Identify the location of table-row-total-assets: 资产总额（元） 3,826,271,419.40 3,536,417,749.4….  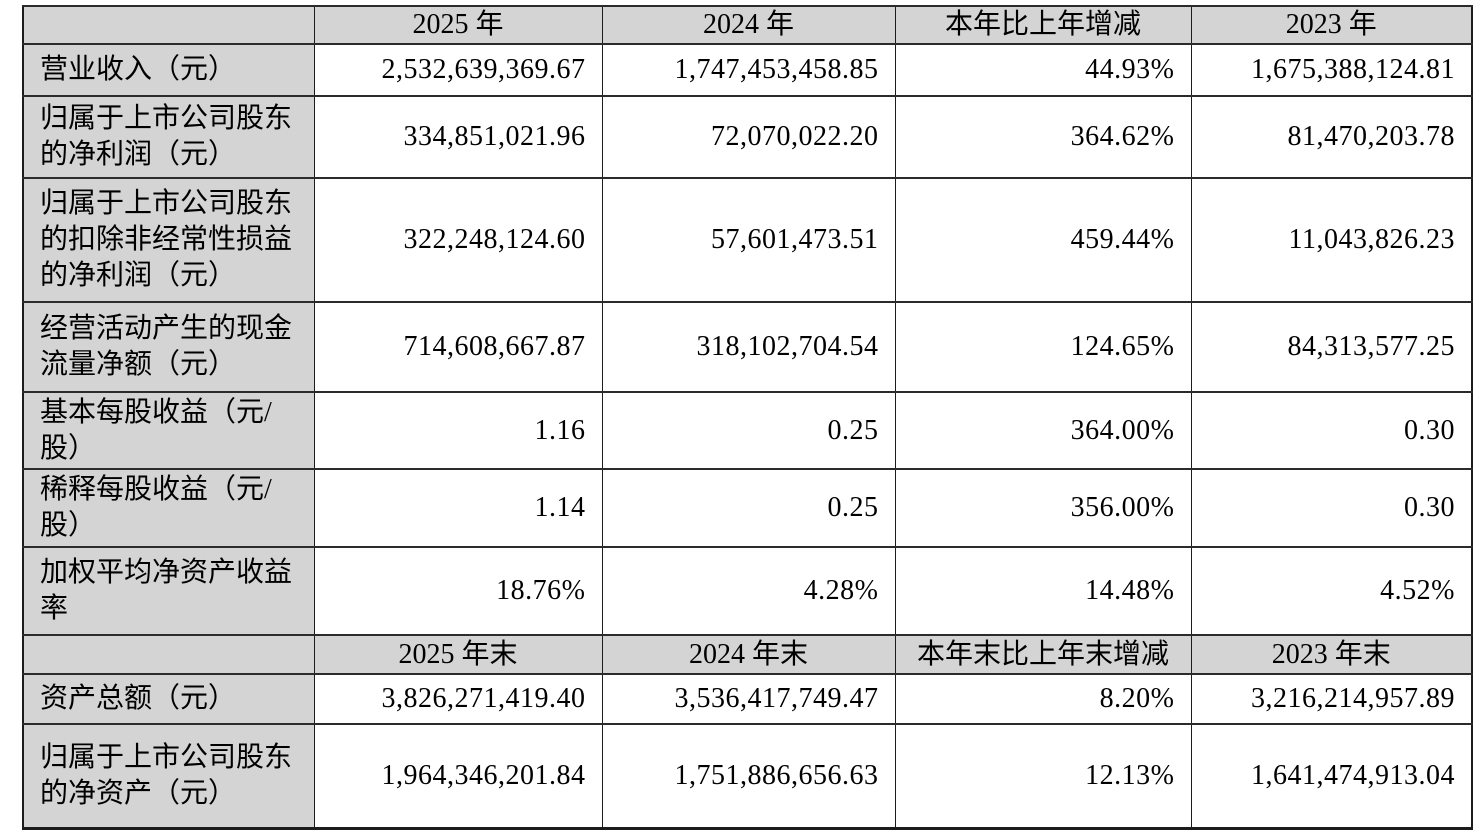
(747, 699).